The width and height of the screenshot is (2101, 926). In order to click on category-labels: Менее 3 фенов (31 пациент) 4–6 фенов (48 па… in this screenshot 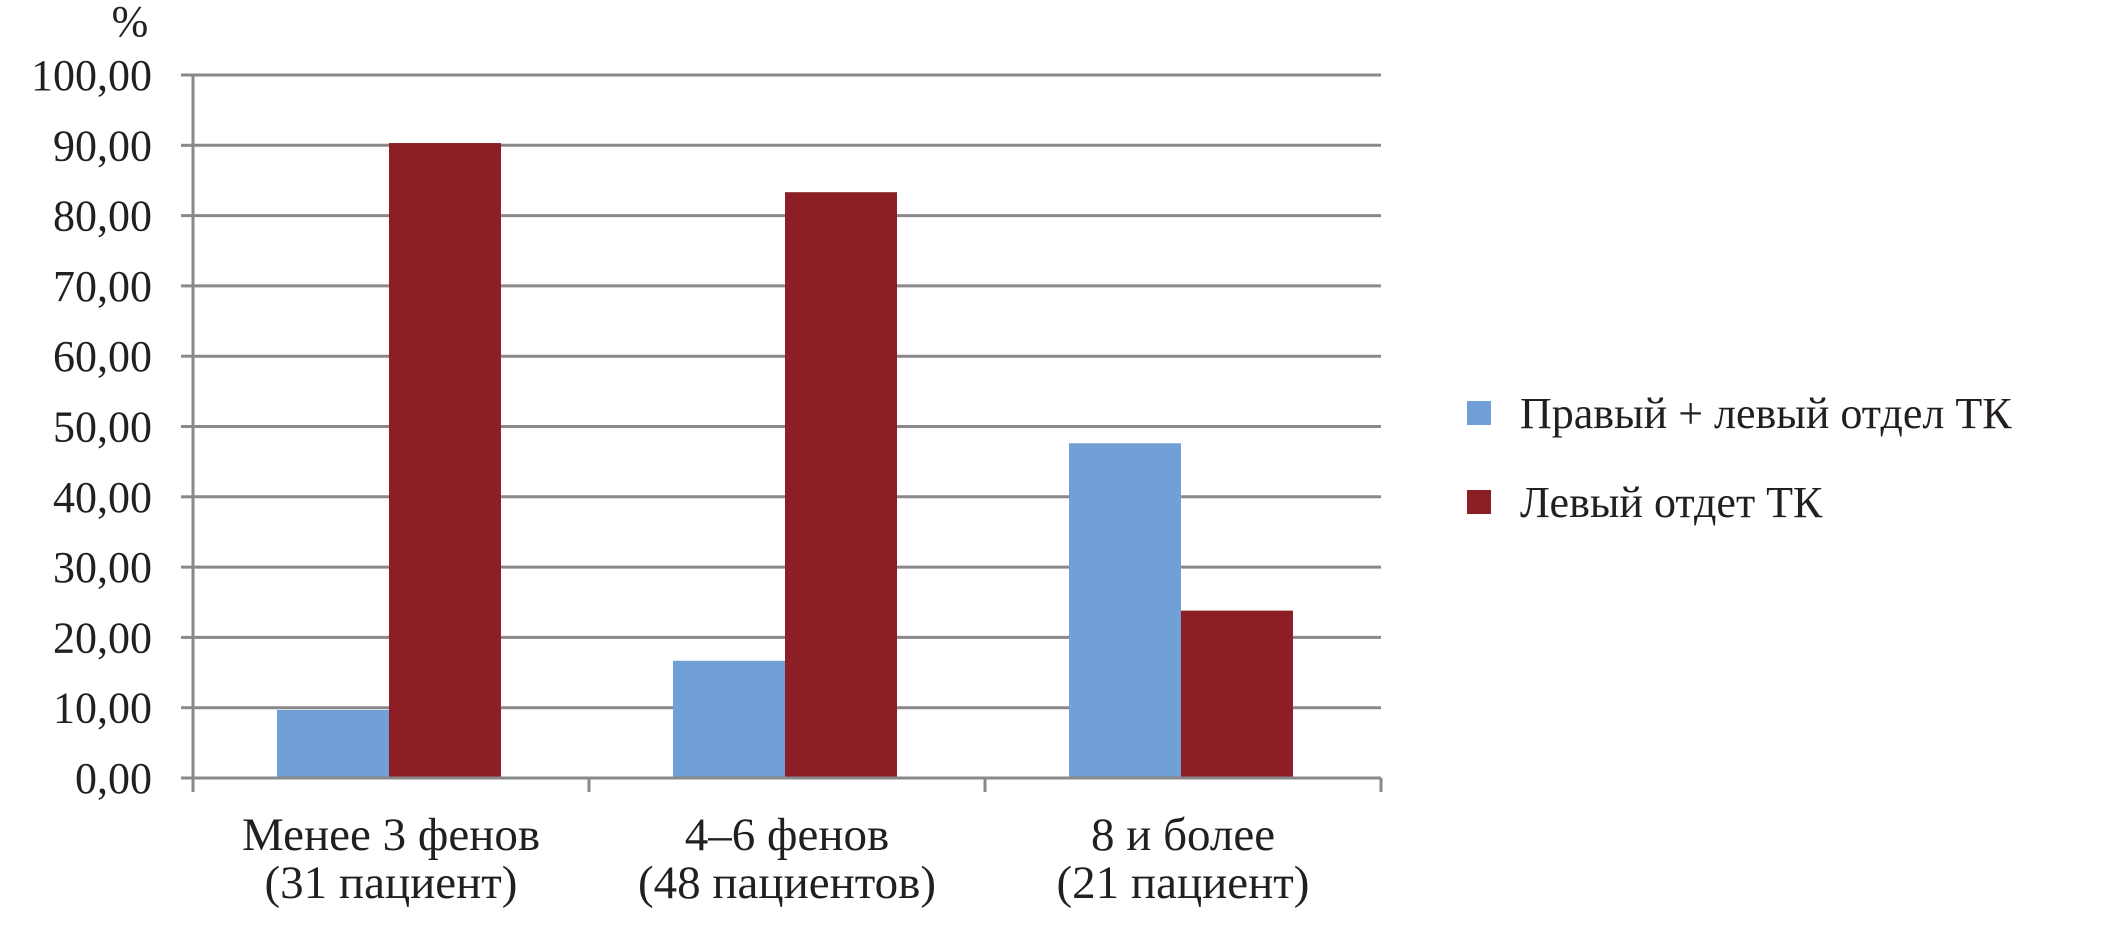, I will do `click(776, 859)`.